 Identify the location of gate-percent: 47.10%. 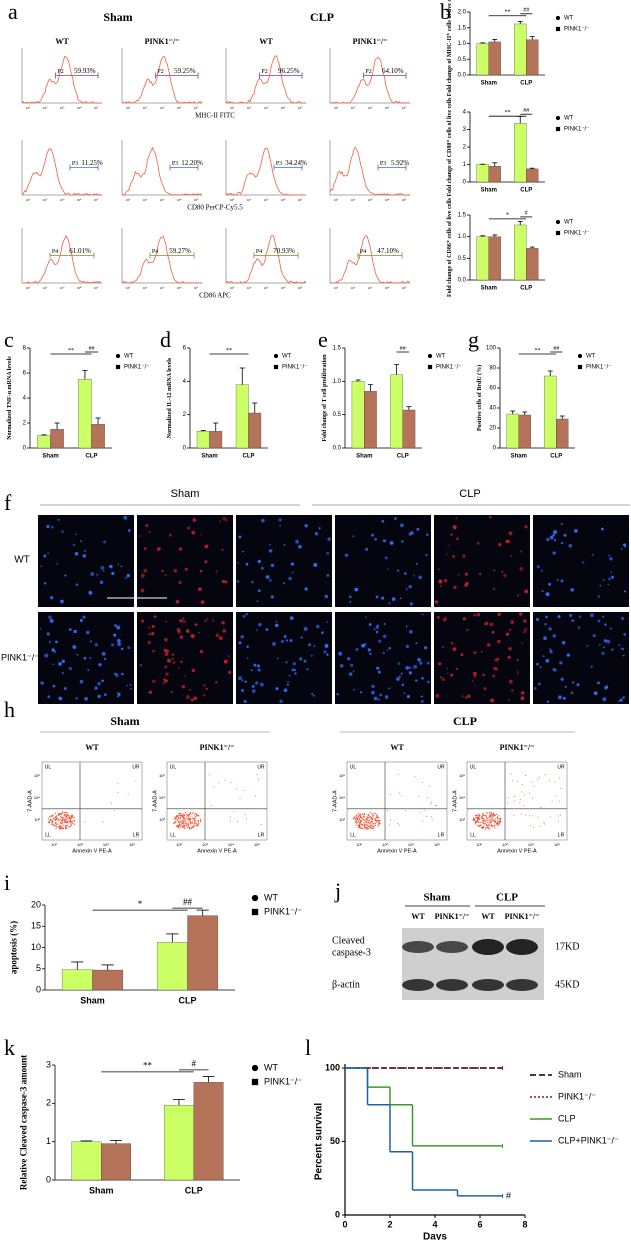
(388, 251).